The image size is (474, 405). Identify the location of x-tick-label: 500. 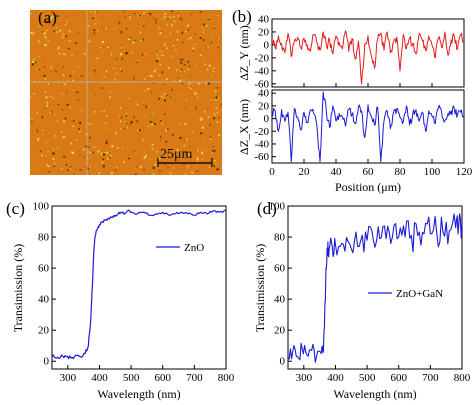
(367, 378).